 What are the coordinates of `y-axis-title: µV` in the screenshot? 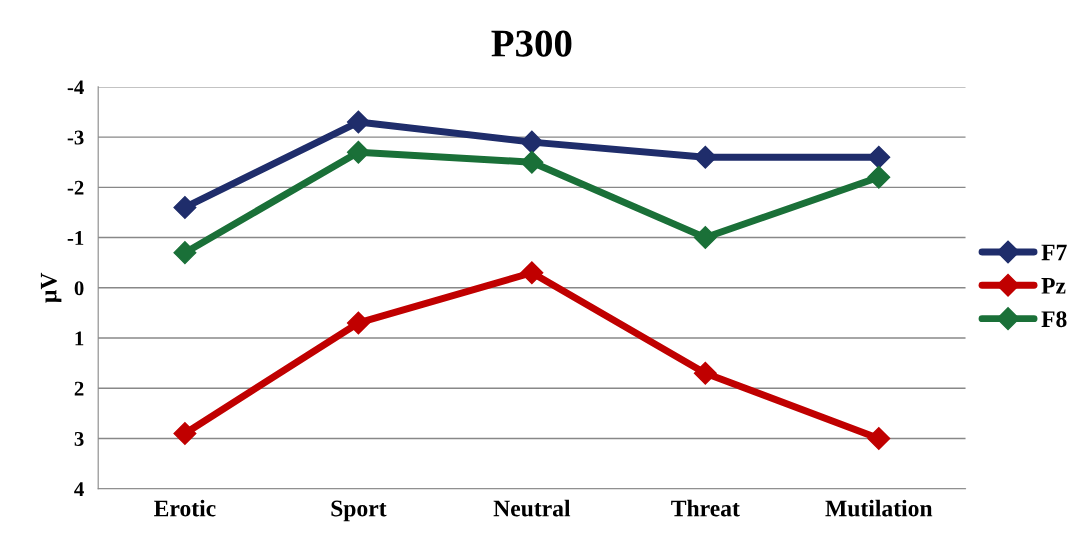 It's located at (51, 287).